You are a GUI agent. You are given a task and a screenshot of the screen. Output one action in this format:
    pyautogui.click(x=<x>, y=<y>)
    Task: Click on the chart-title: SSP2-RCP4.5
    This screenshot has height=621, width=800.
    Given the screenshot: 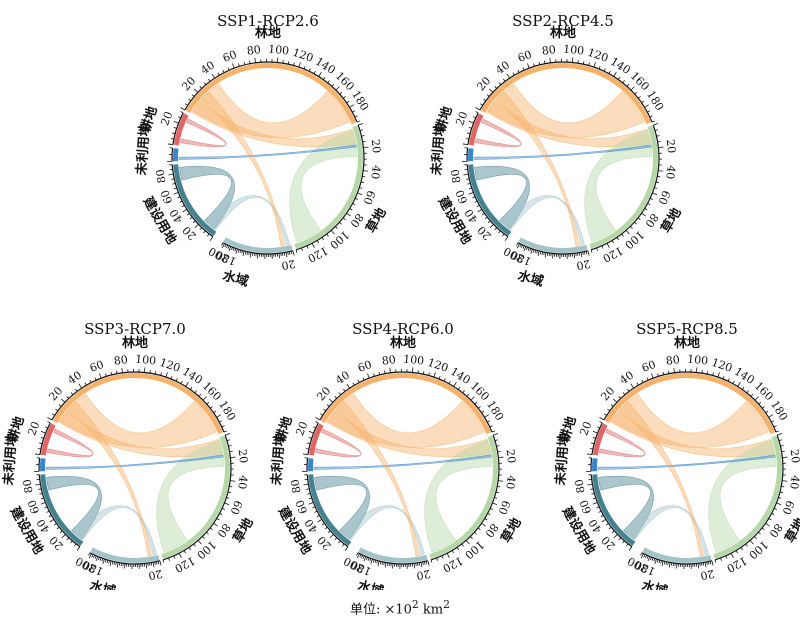 What is the action you would take?
    pyautogui.click(x=563, y=21)
    